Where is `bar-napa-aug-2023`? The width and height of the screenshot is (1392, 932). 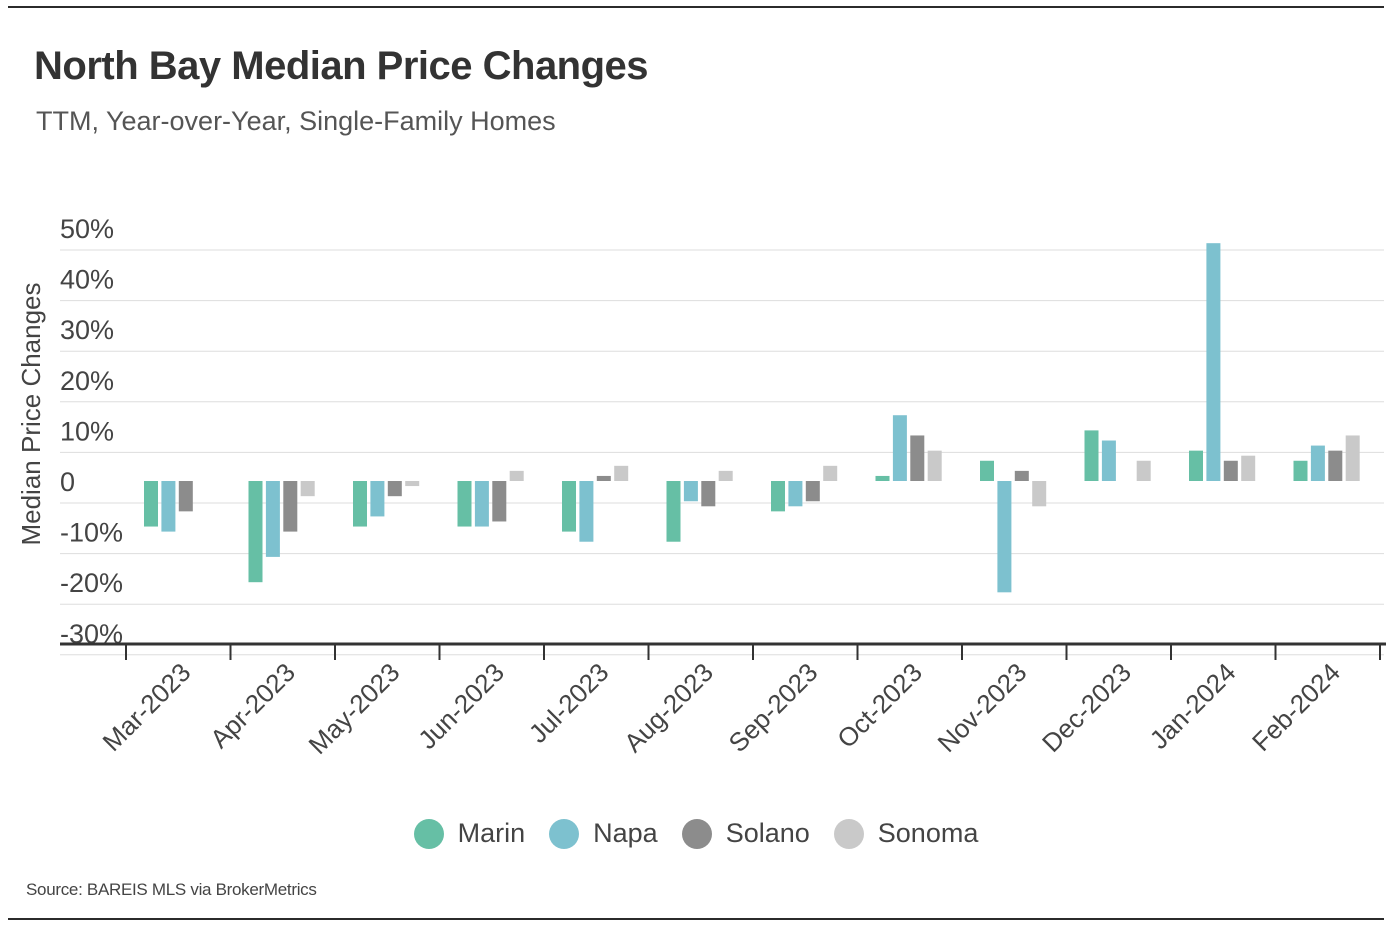
bar-napa-aug-2023 is located at coordinates (690, 491).